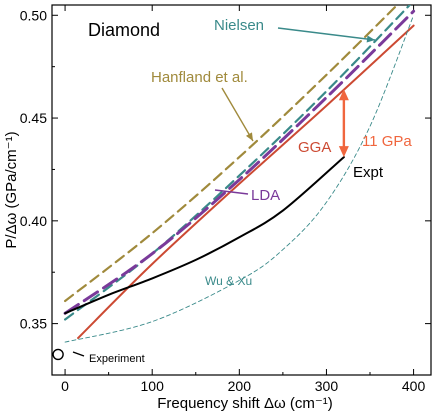 This screenshot has width=436, height=415. Describe the element at coordinates (117, 359) in the screenshot. I see `label-experiment: Experiment` at that location.